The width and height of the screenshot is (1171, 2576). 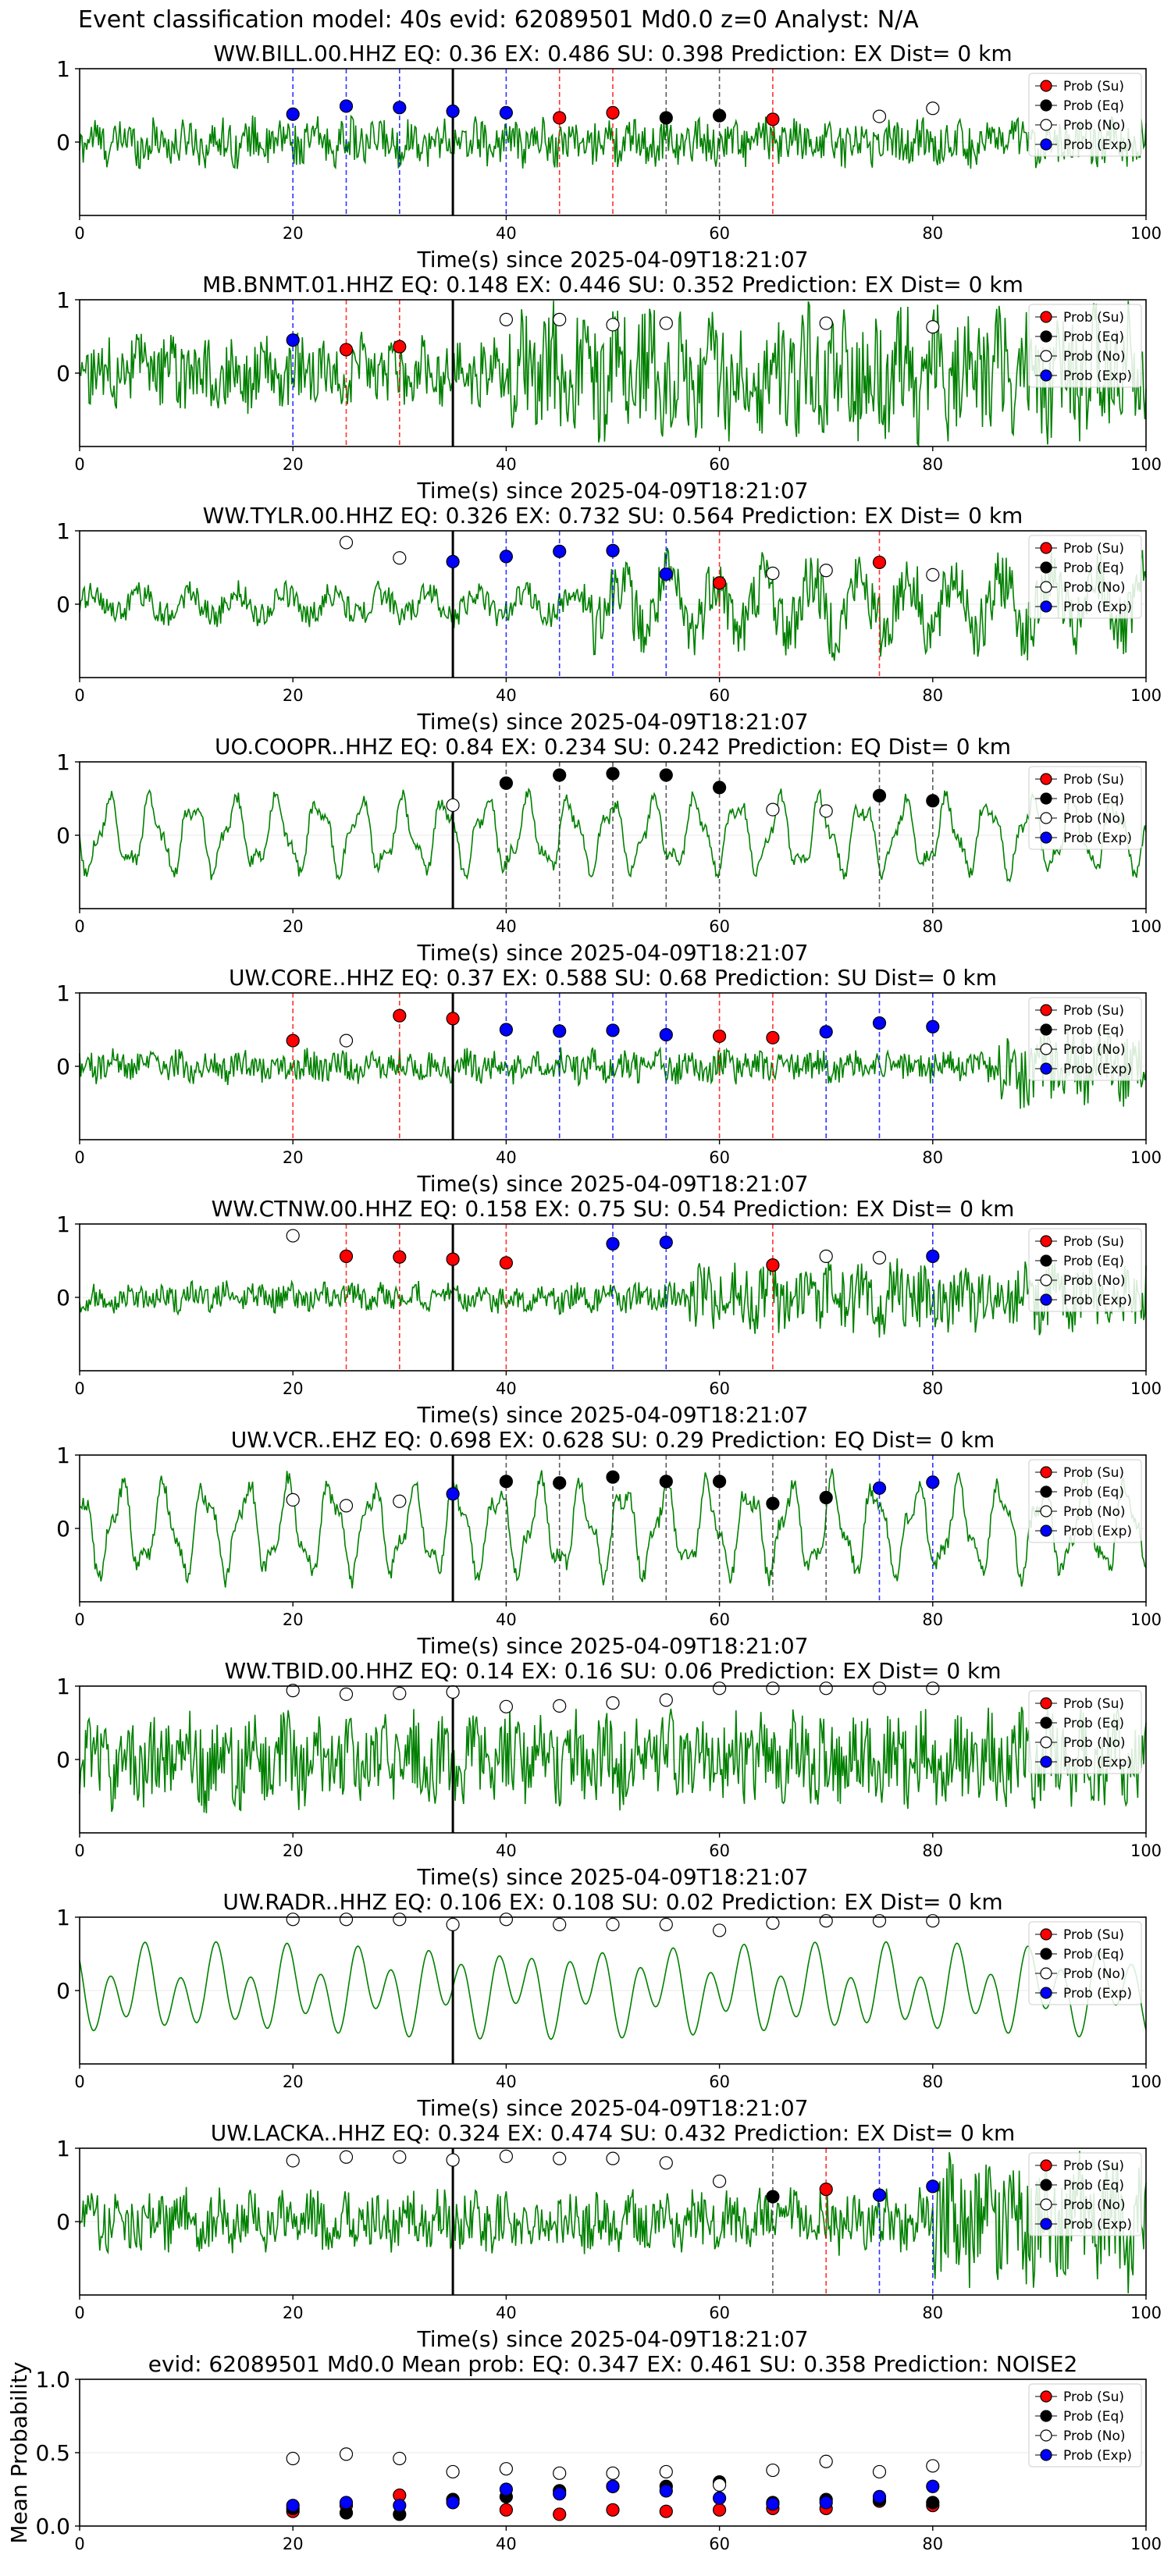 What do you see at coordinates (613, 1759) in the screenshot?
I see `waveform-trace` at bounding box center [613, 1759].